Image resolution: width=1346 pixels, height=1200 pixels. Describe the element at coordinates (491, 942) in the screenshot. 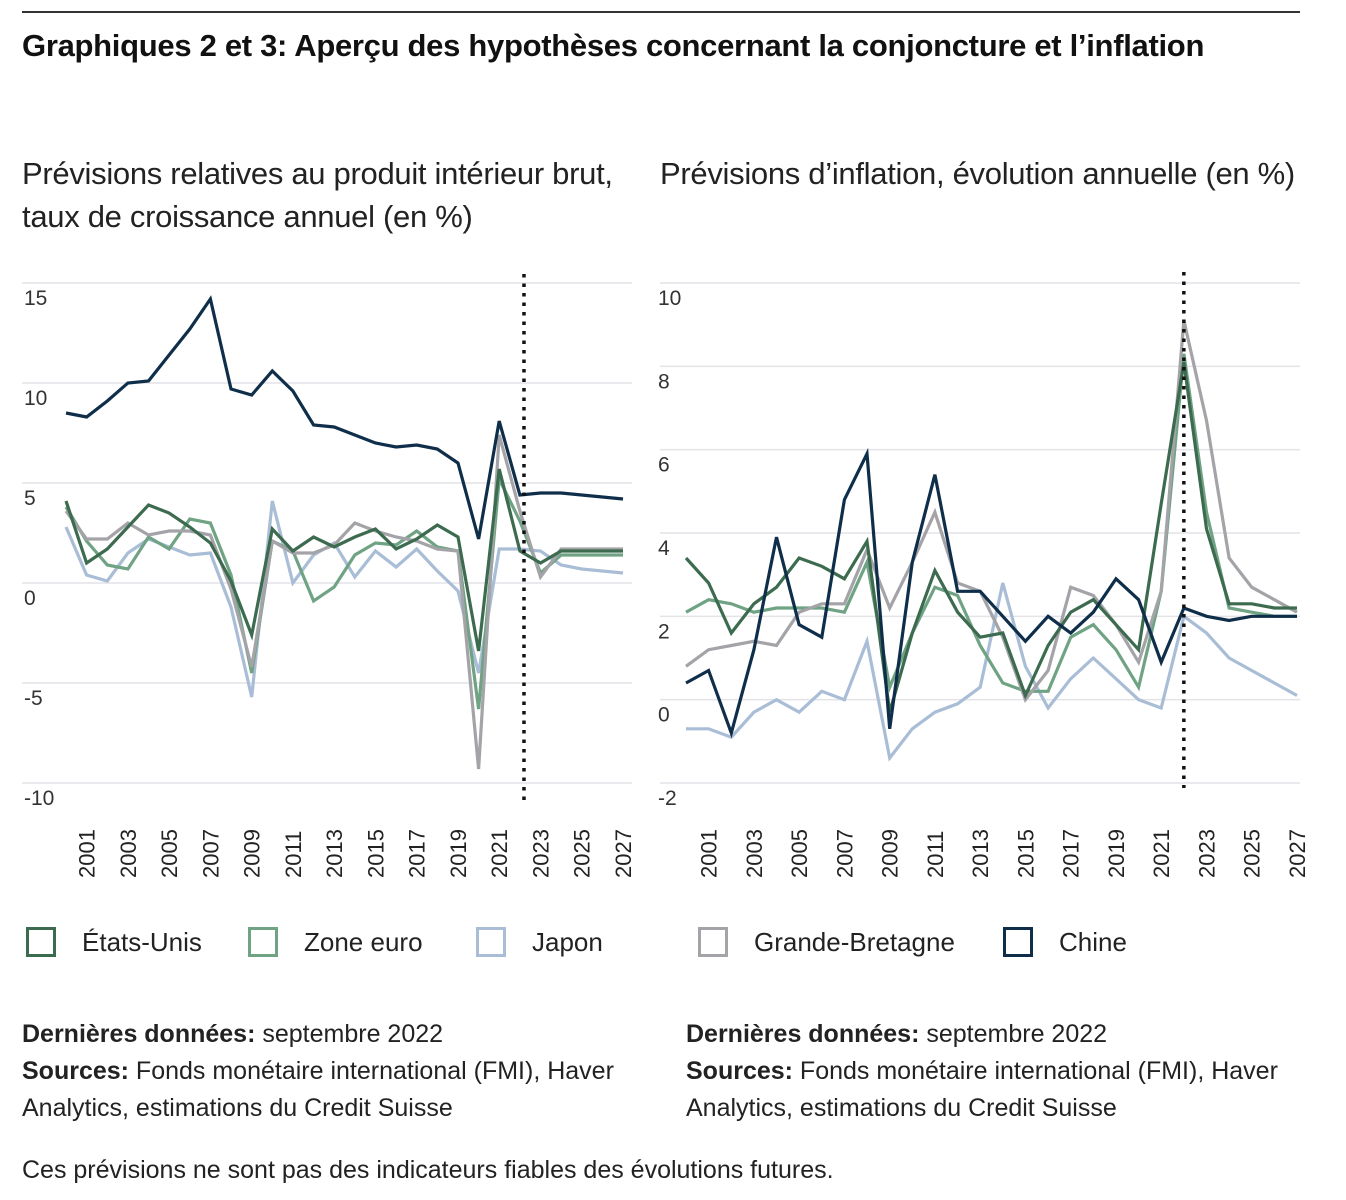

I see `legend-swatch-japon` at that location.